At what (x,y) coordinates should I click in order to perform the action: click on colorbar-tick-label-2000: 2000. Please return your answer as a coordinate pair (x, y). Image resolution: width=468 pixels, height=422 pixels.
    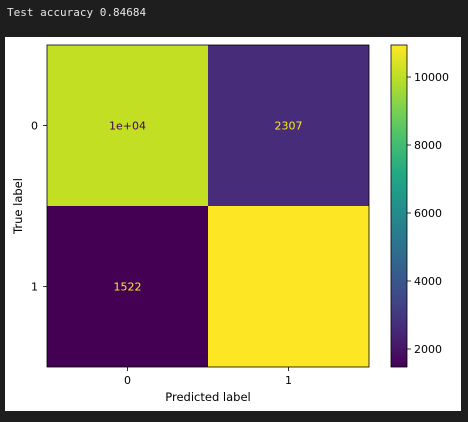
    Looking at the image, I should click on (428, 349).